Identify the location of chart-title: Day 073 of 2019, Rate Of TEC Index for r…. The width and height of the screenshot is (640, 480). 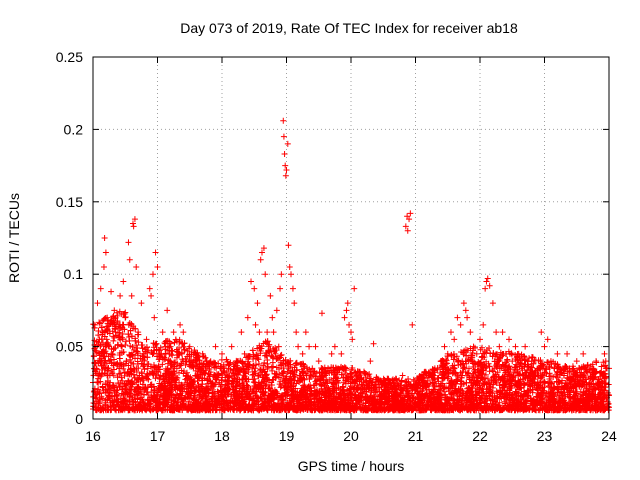
(349, 28).